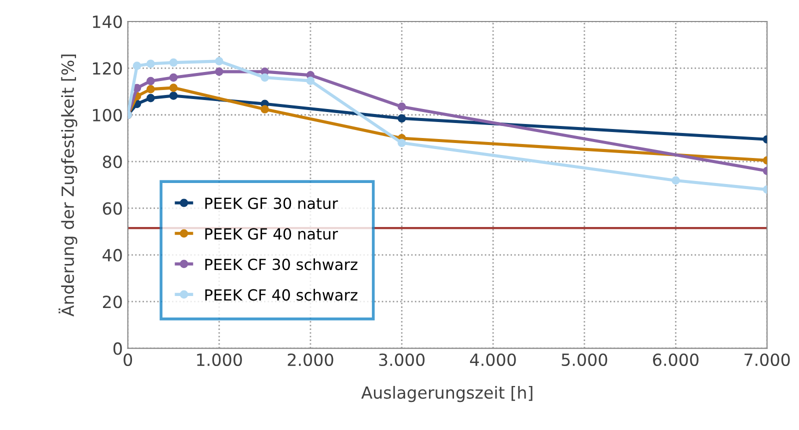 The height and width of the screenshot is (430, 799). I want to click on y-tick-label: 100, so click(107, 115).